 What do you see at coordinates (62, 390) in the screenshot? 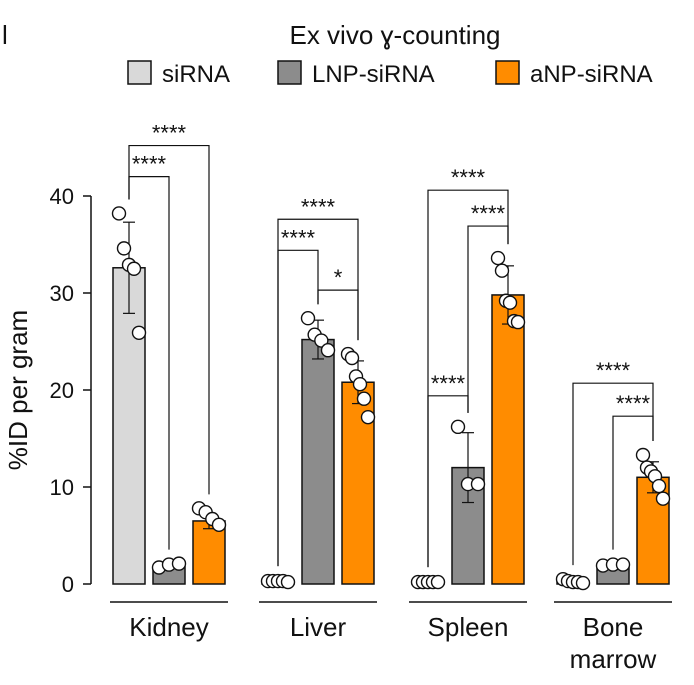
I see `y-tick-label: 20` at bounding box center [62, 390].